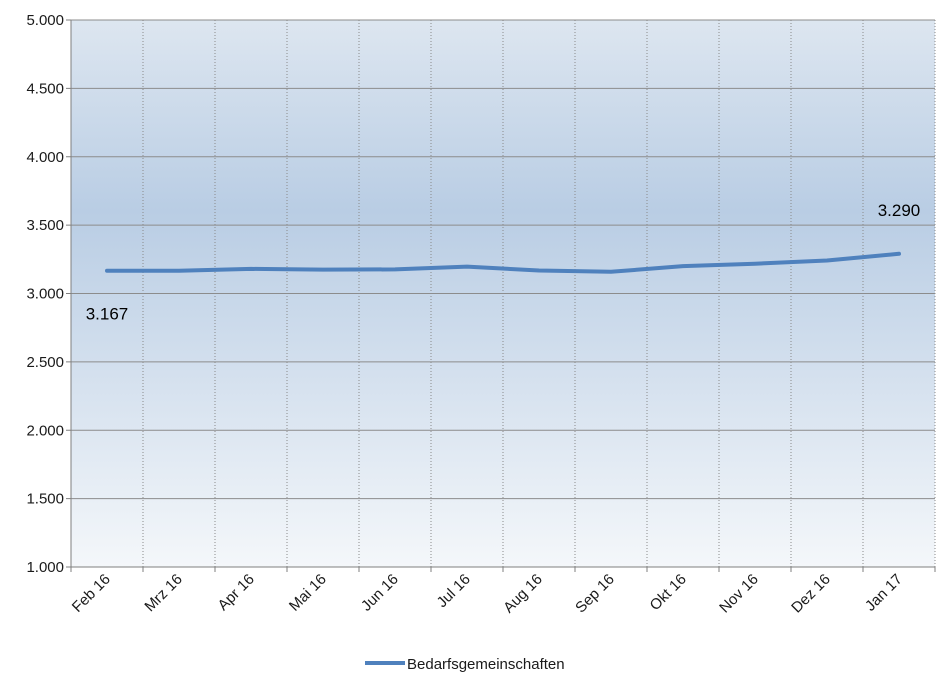 The image size is (936, 677). Describe the element at coordinates (899, 210) in the screenshot. I see `data-label: 3.290` at that location.